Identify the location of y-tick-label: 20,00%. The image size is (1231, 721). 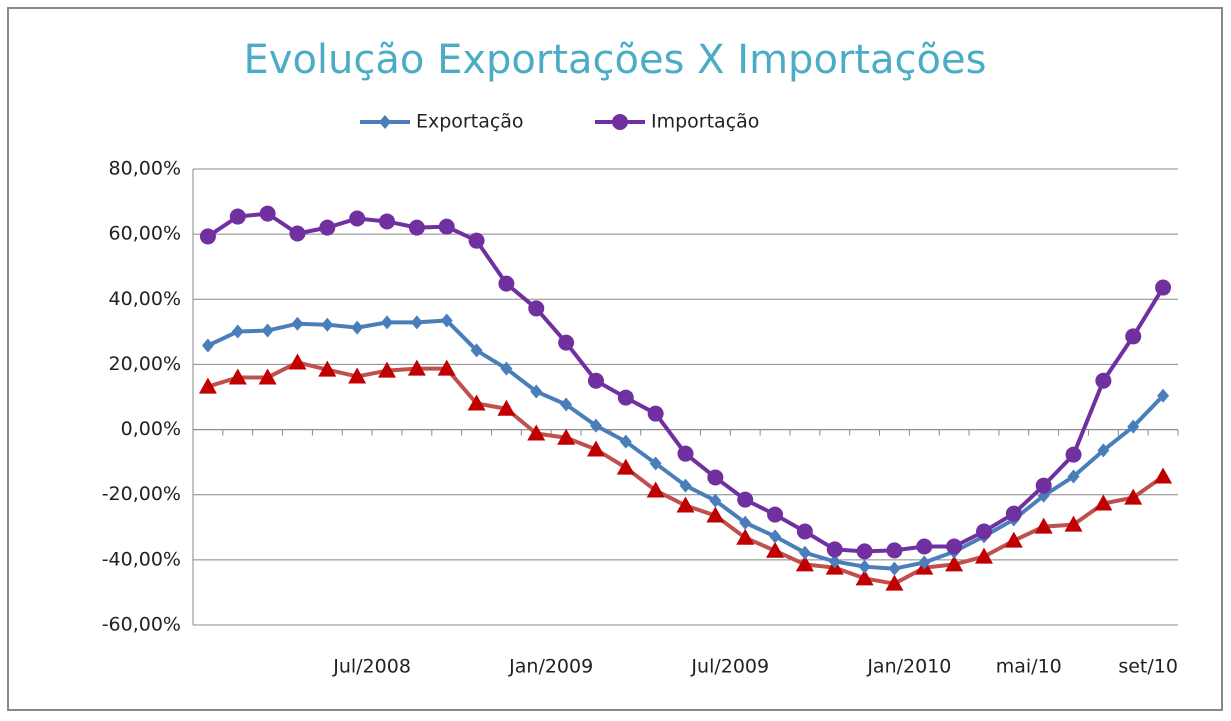
(145, 364).